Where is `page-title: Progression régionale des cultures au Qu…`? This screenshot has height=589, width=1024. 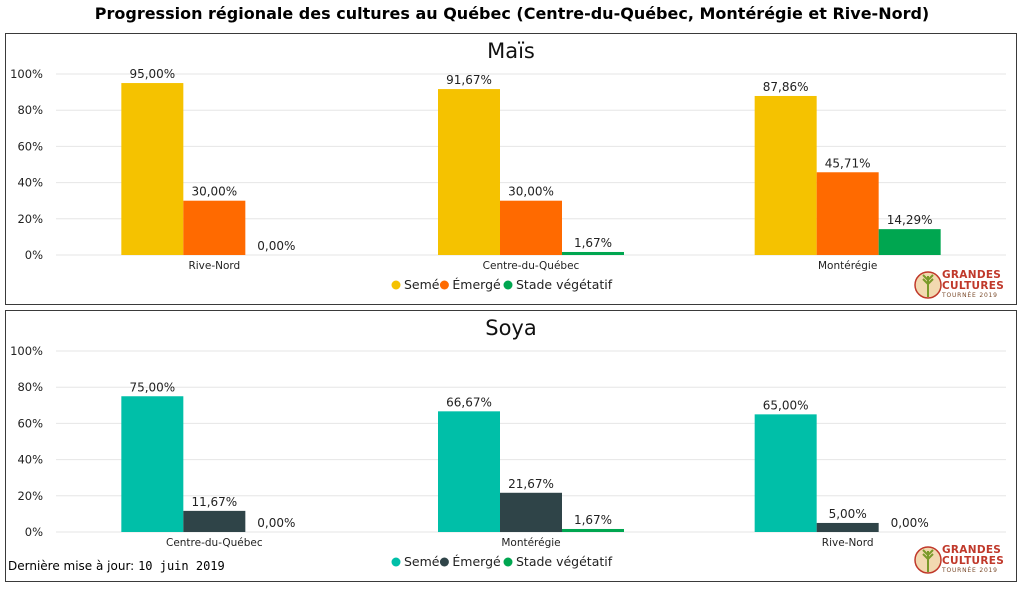
page-title: Progression régionale des cultures au Qu… is located at coordinates (512, 13).